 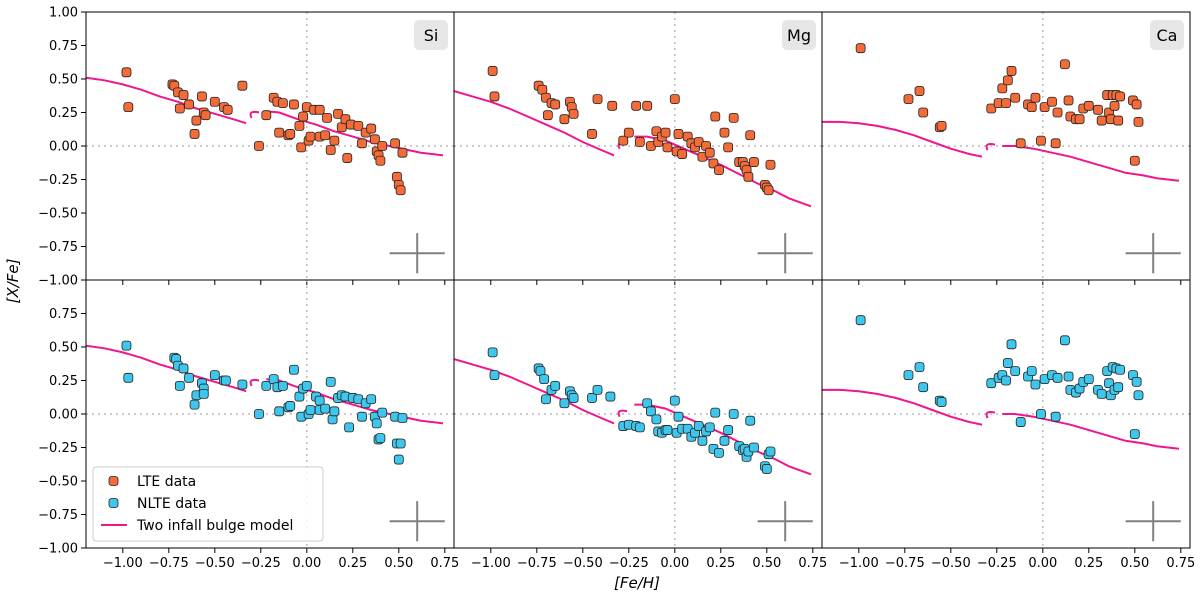 I want to click on y-tick-label: −0.25, so click(x=58, y=448).